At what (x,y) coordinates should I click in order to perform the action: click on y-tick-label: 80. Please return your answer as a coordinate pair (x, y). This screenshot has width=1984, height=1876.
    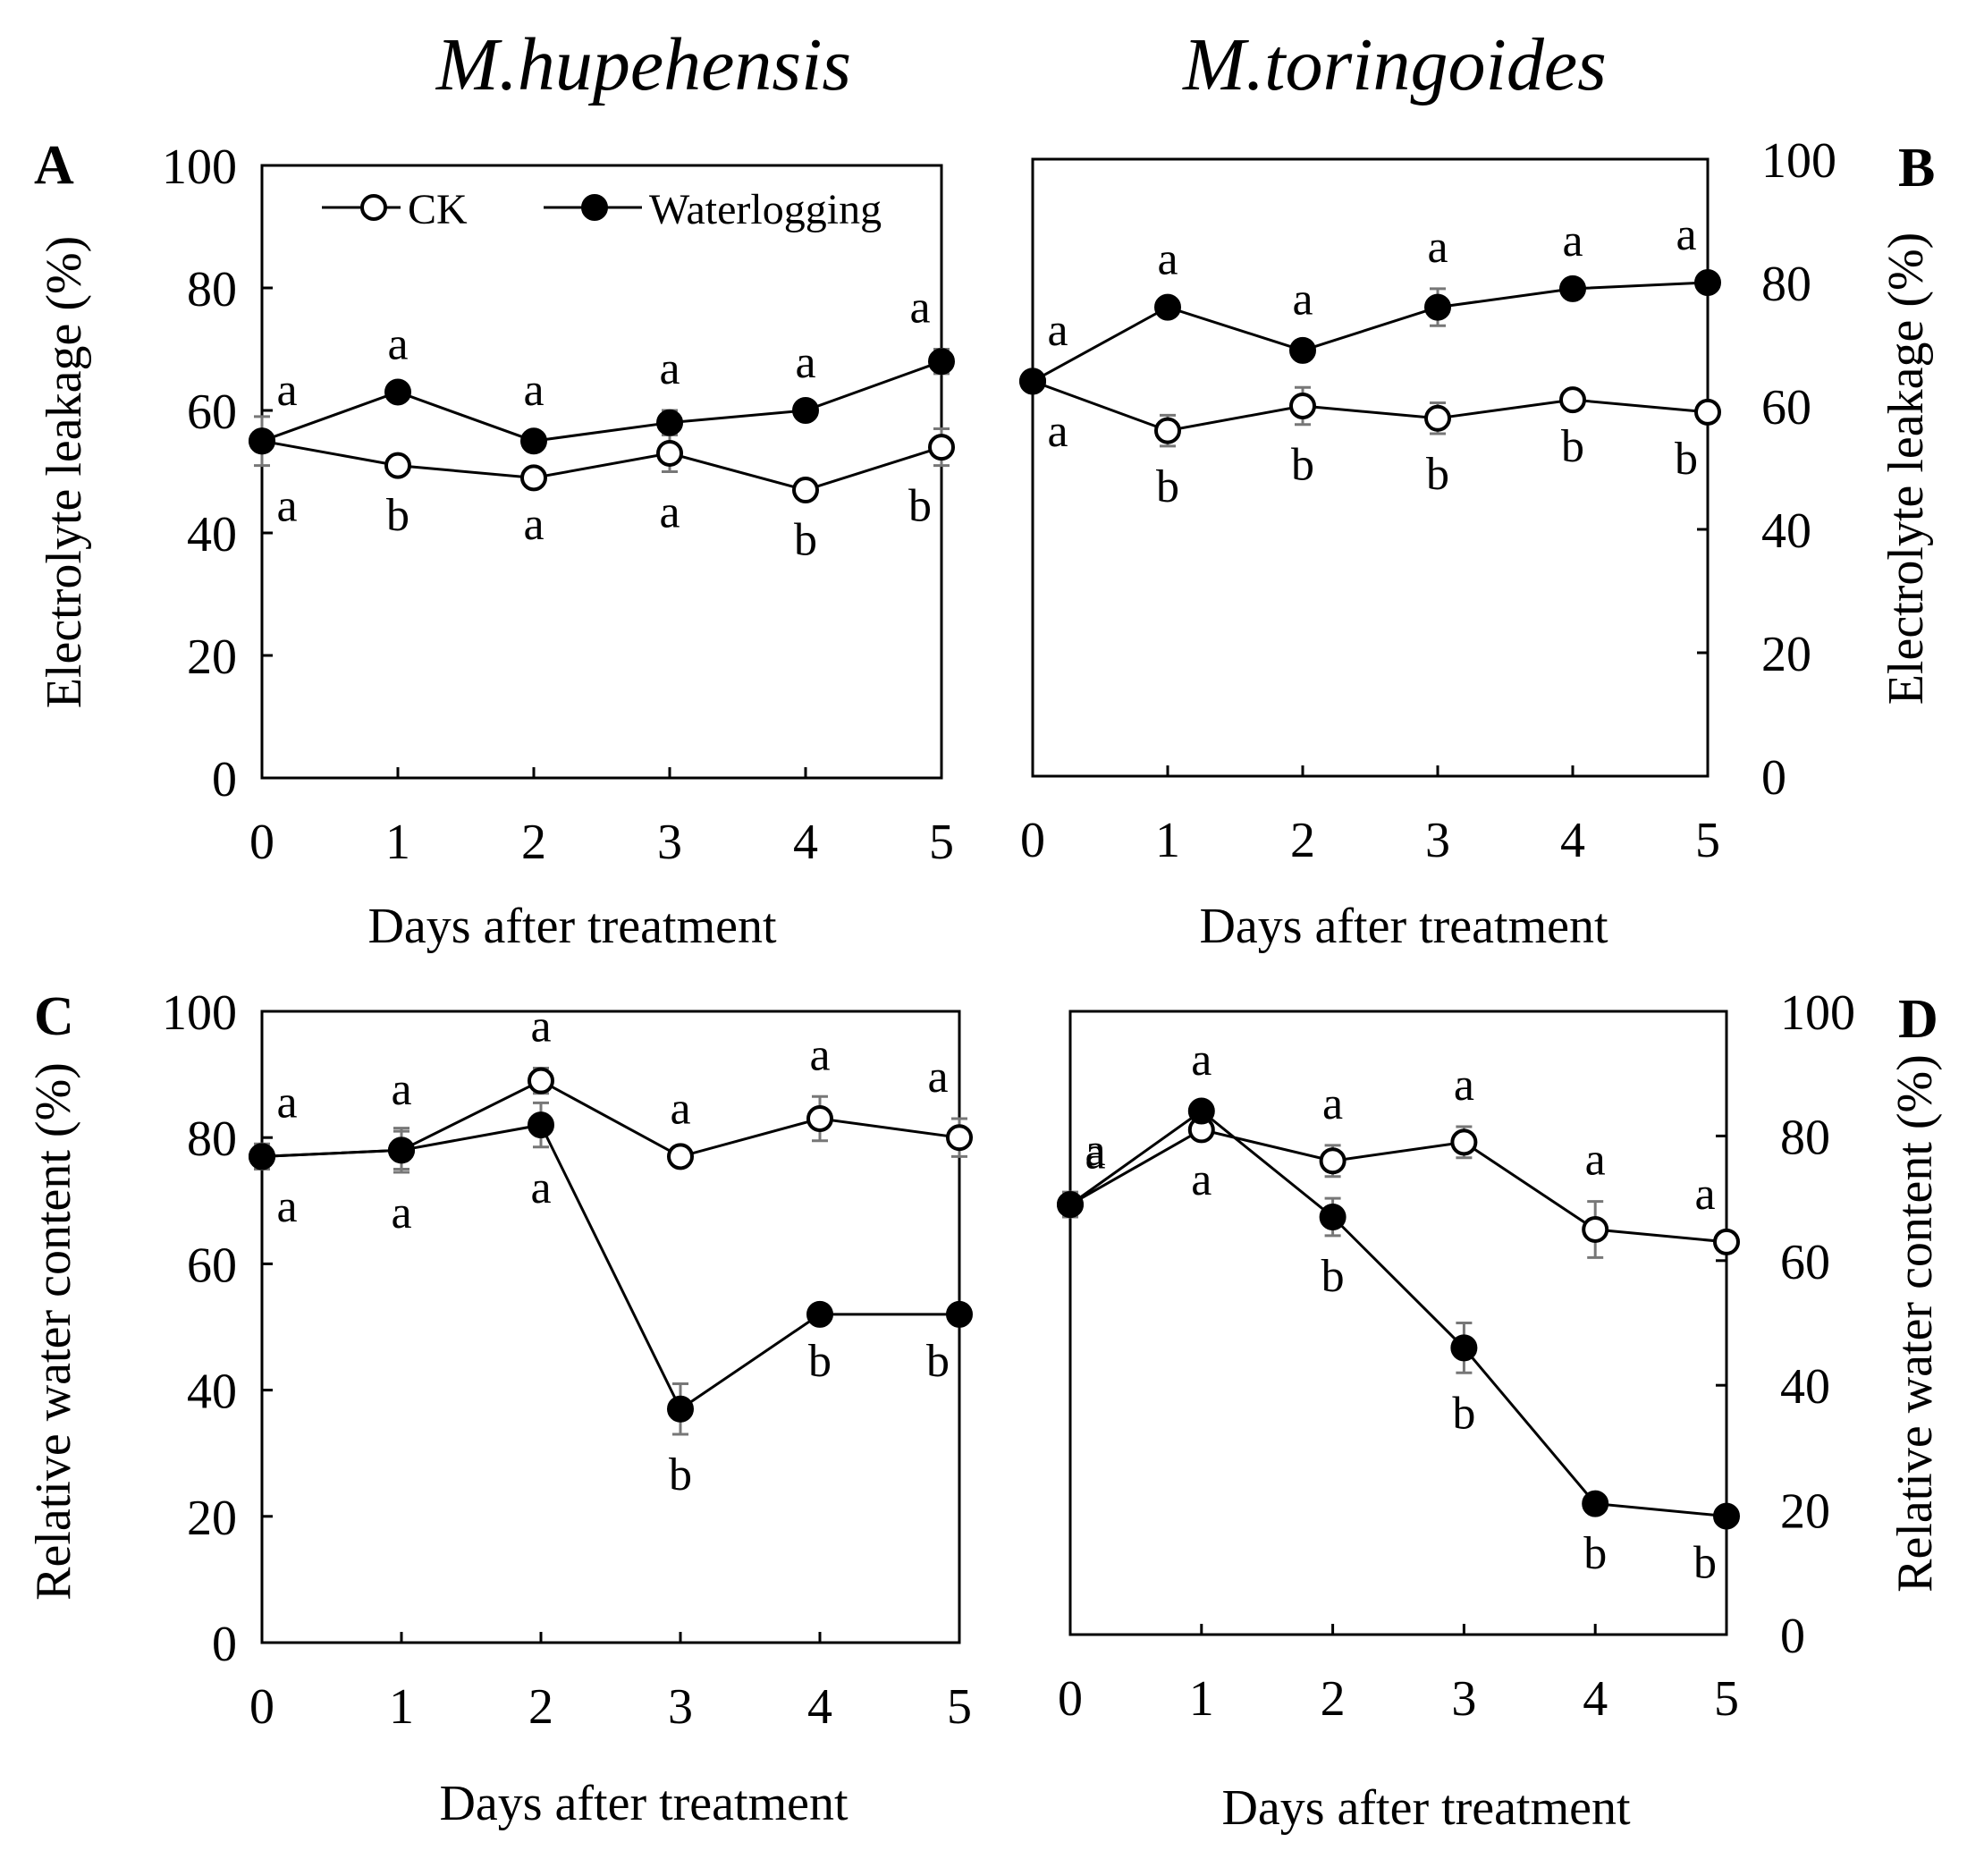
    Looking at the image, I should click on (1786, 284).